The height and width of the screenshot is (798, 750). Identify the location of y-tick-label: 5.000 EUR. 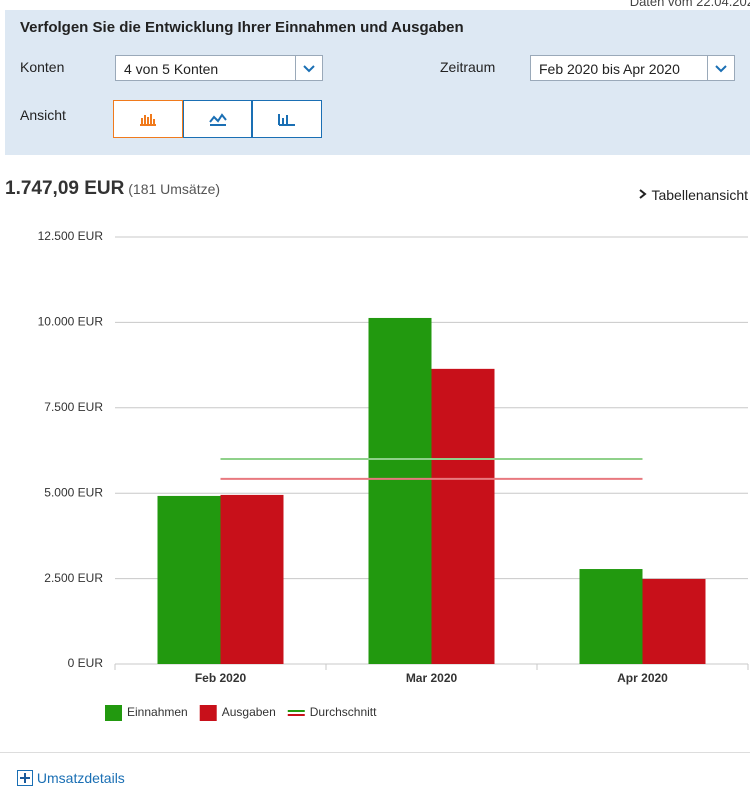
(73, 492).